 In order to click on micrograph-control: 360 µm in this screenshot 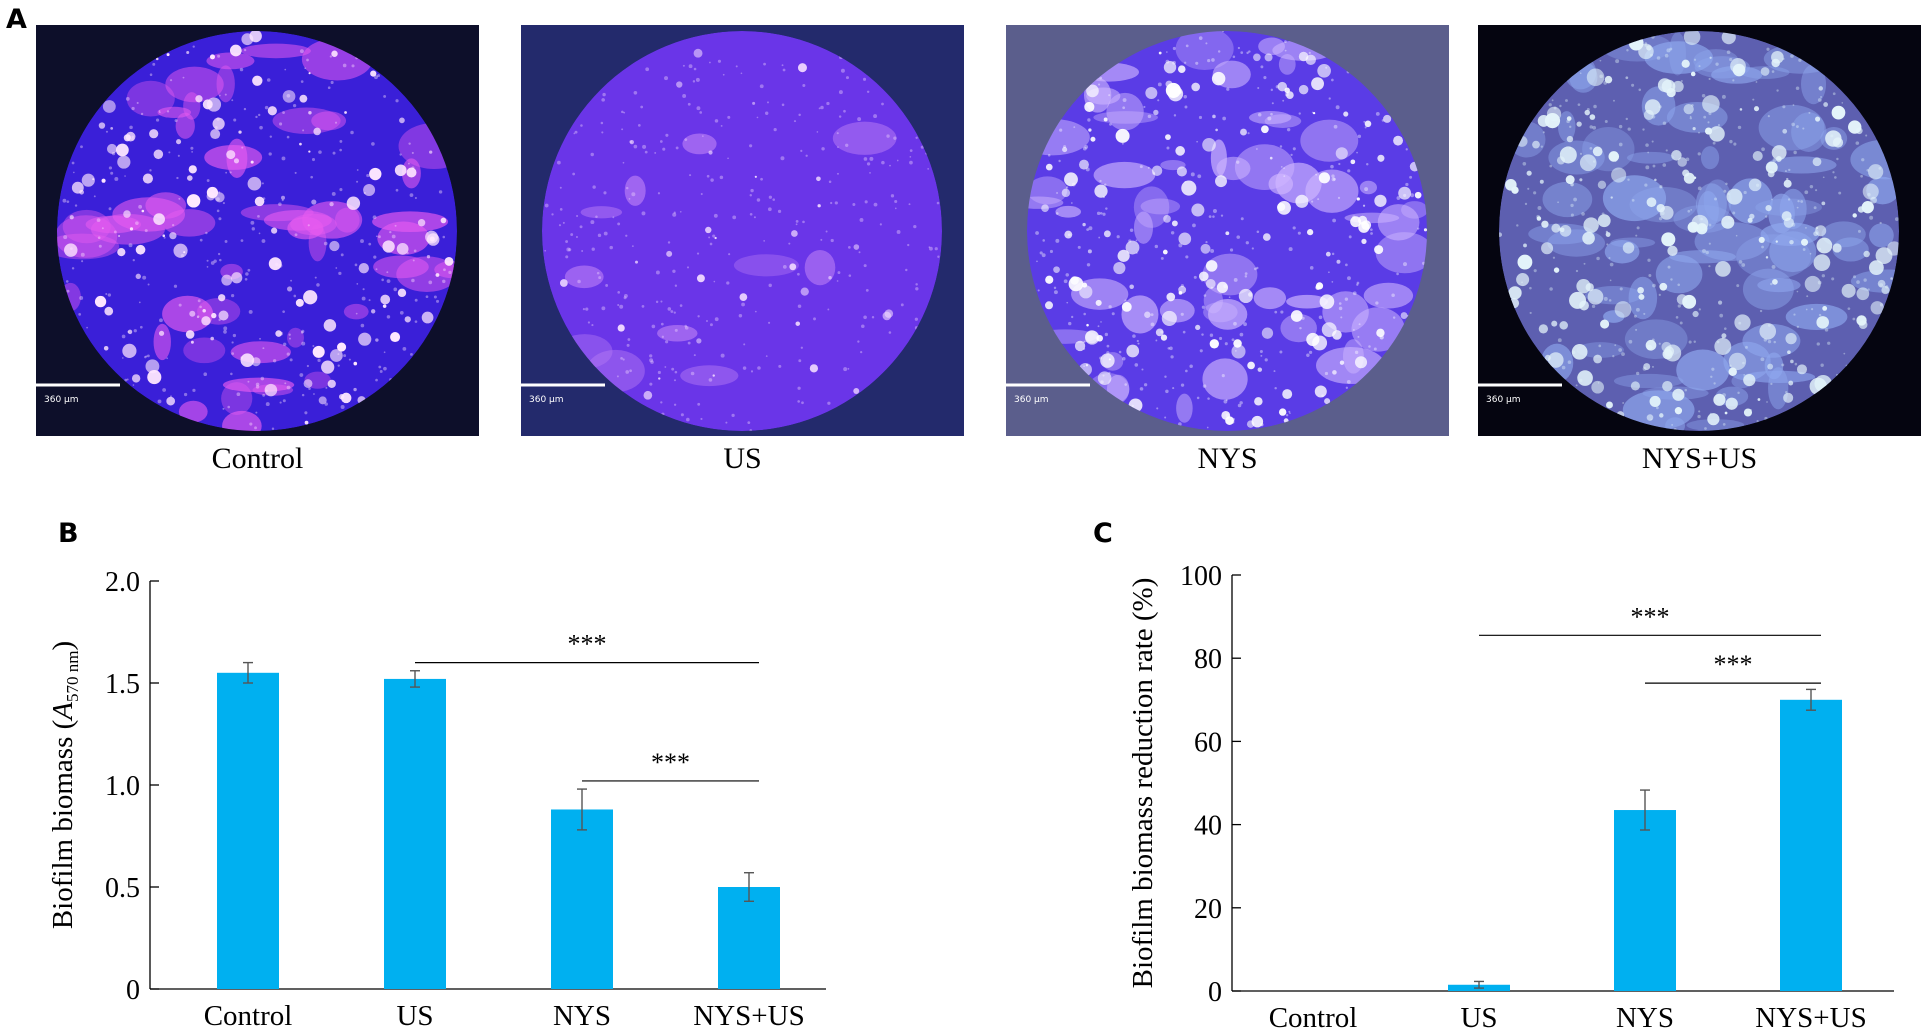, I will do `click(257, 230)`.